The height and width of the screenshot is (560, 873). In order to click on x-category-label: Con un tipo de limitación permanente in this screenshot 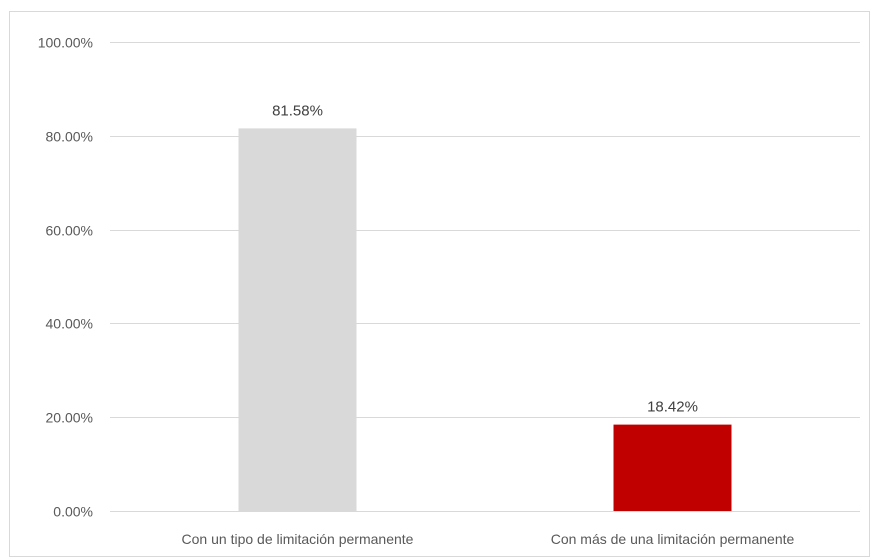, I will do `click(298, 539)`.